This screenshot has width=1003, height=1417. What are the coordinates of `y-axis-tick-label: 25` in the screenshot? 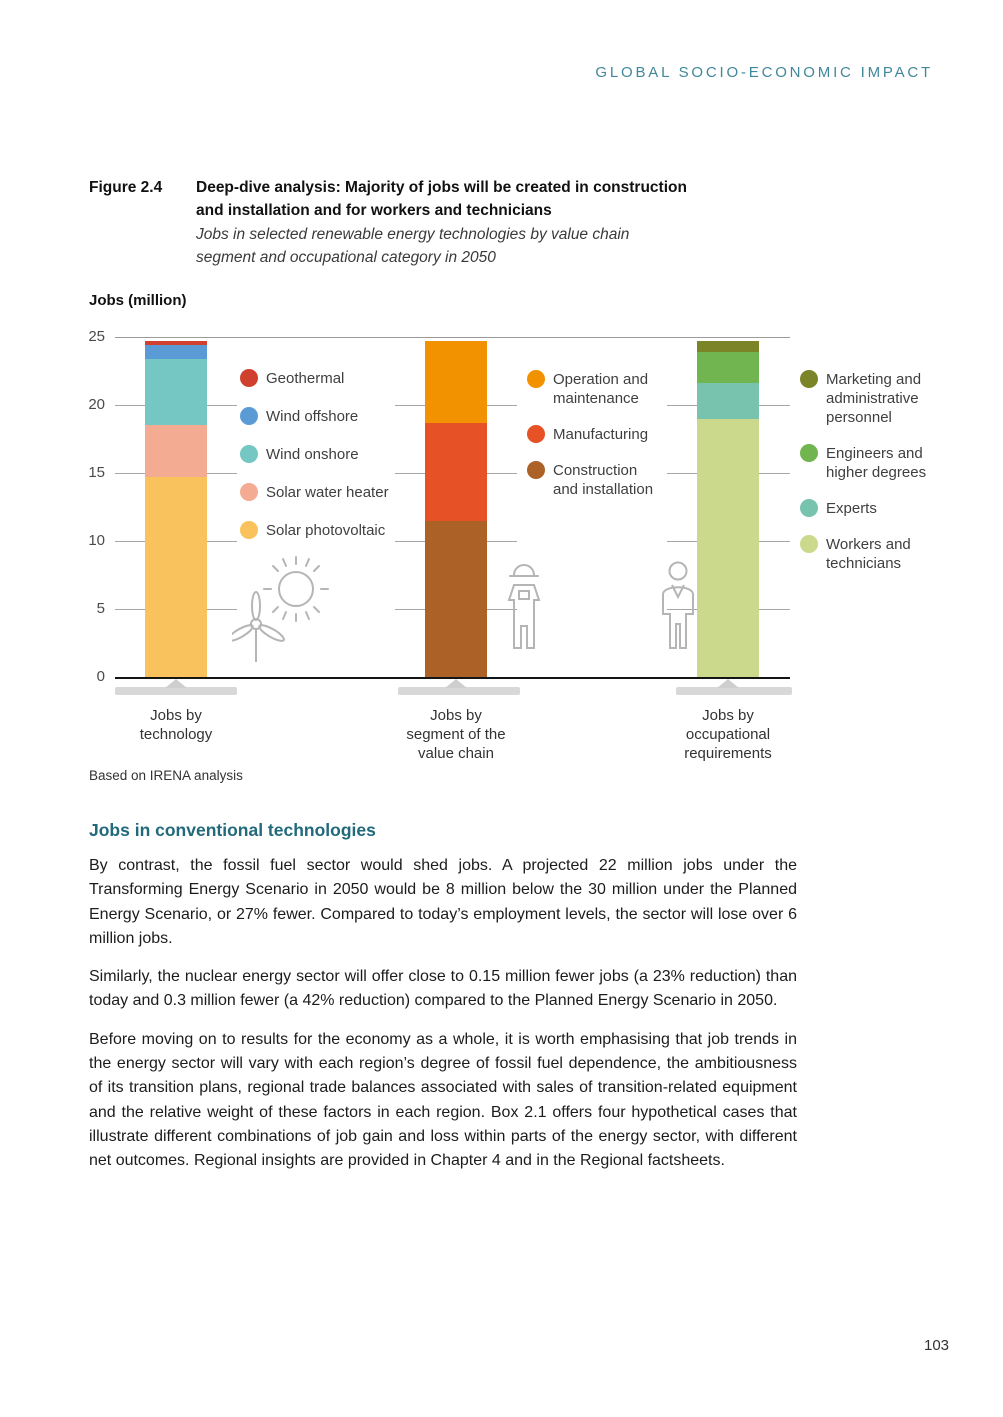 It's located at (96, 336).